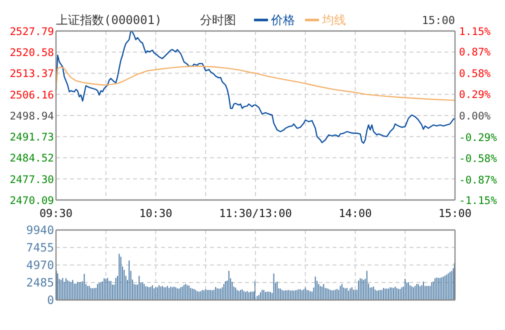 This screenshot has height=330, width=505. What do you see at coordinates (478, 138) in the screenshot?
I see `text: -0.29%` at bounding box center [478, 138].